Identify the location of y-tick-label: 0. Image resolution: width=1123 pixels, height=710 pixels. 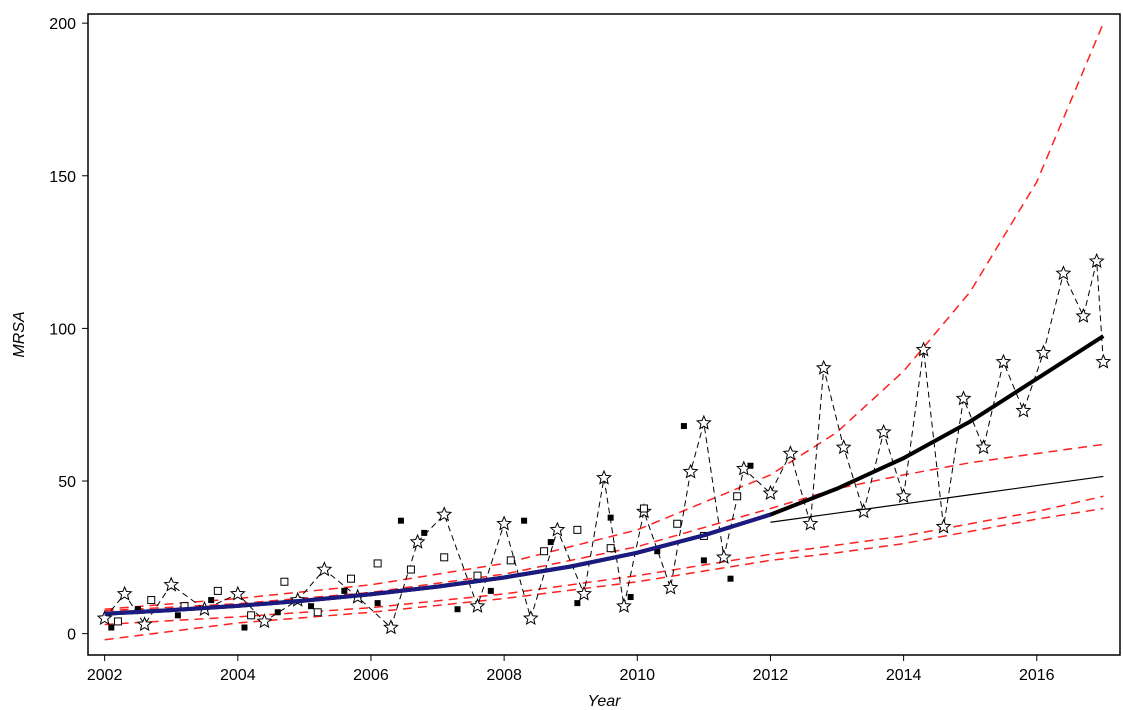
(71, 635).